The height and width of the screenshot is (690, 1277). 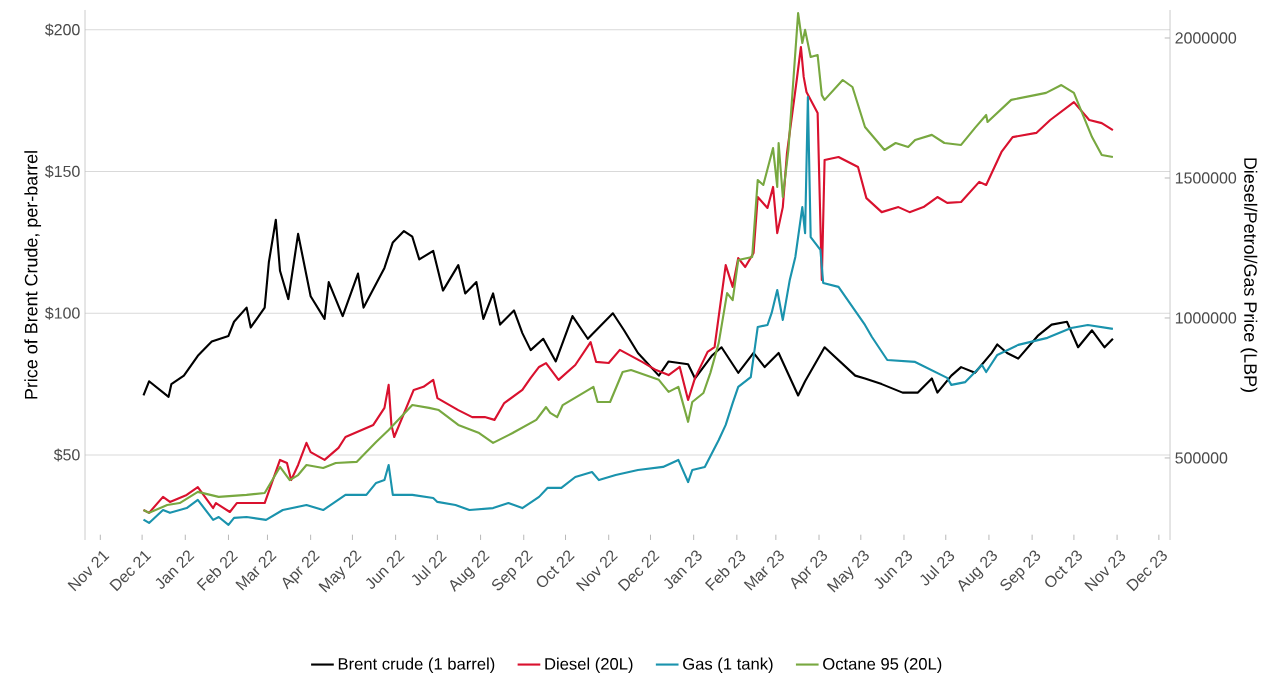 What do you see at coordinates (638, 571) in the screenshot?
I see `x-tick-label: Dec 22` at bounding box center [638, 571].